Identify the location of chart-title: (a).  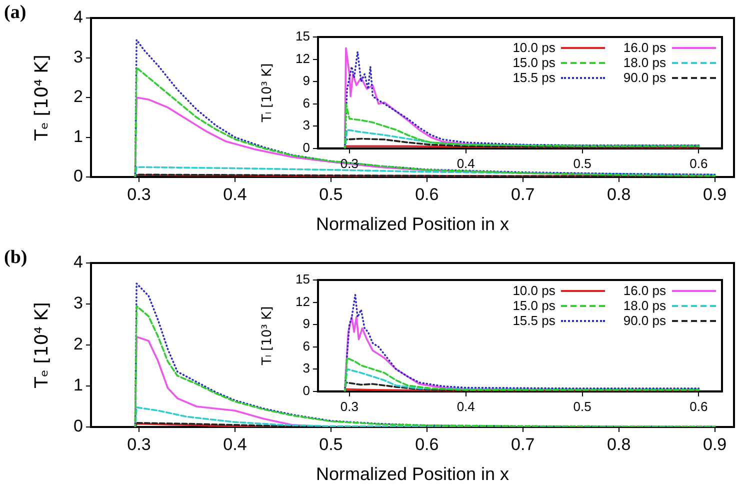
(15, 13).